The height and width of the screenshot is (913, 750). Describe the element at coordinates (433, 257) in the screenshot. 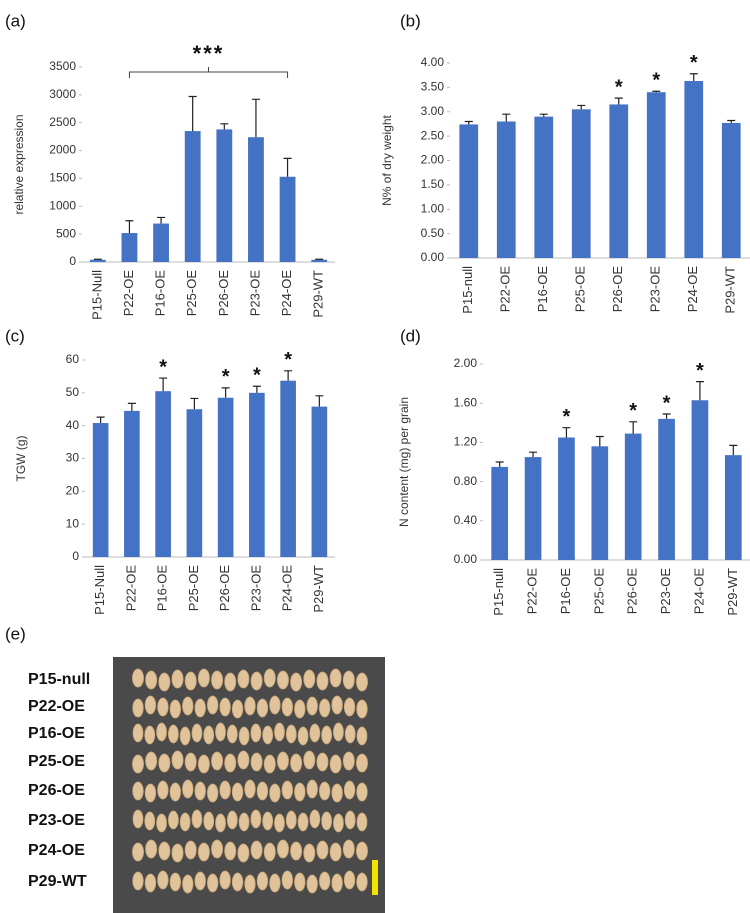

I see `y-tick-label: 0.00` at that location.